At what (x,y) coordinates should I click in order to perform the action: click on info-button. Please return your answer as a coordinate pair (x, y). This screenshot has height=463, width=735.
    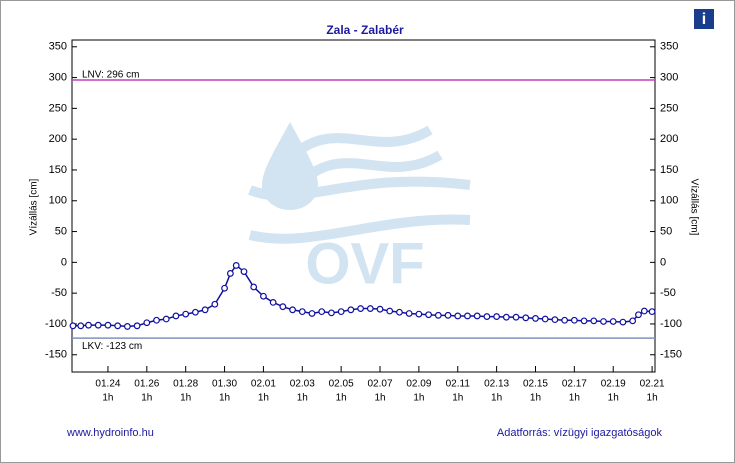
    Looking at the image, I should click on (704, 19).